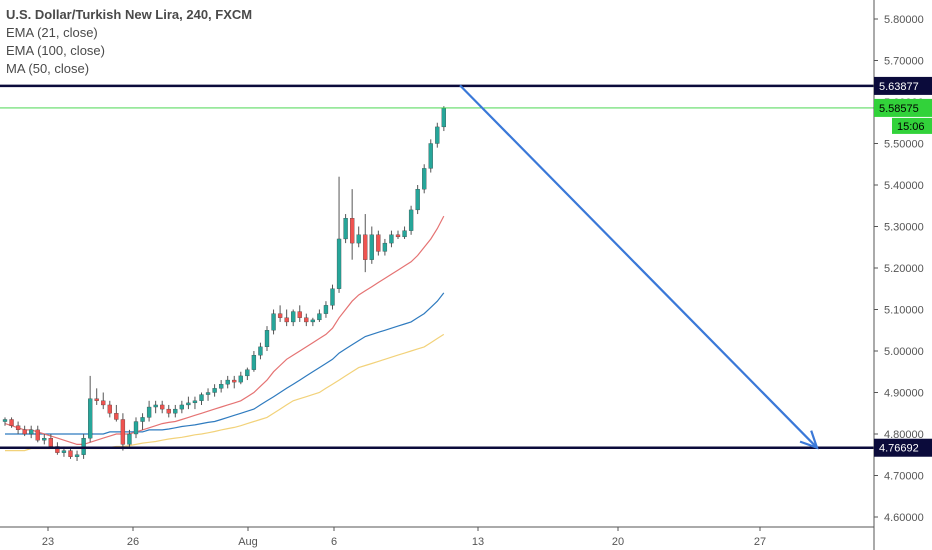 The image size is (932, 550). What do you see at coordinates (129, 14) in the screenshot?
I see `symbol-title: U.S. Dollar/Turkish New Lira, 240, FXCM` at bounding box center [129, 14].